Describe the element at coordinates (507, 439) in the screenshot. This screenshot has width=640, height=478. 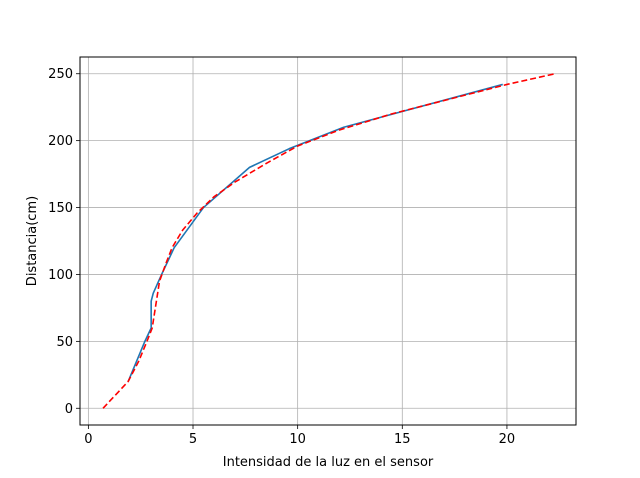
I see `x-tick-label: 20` at that location.